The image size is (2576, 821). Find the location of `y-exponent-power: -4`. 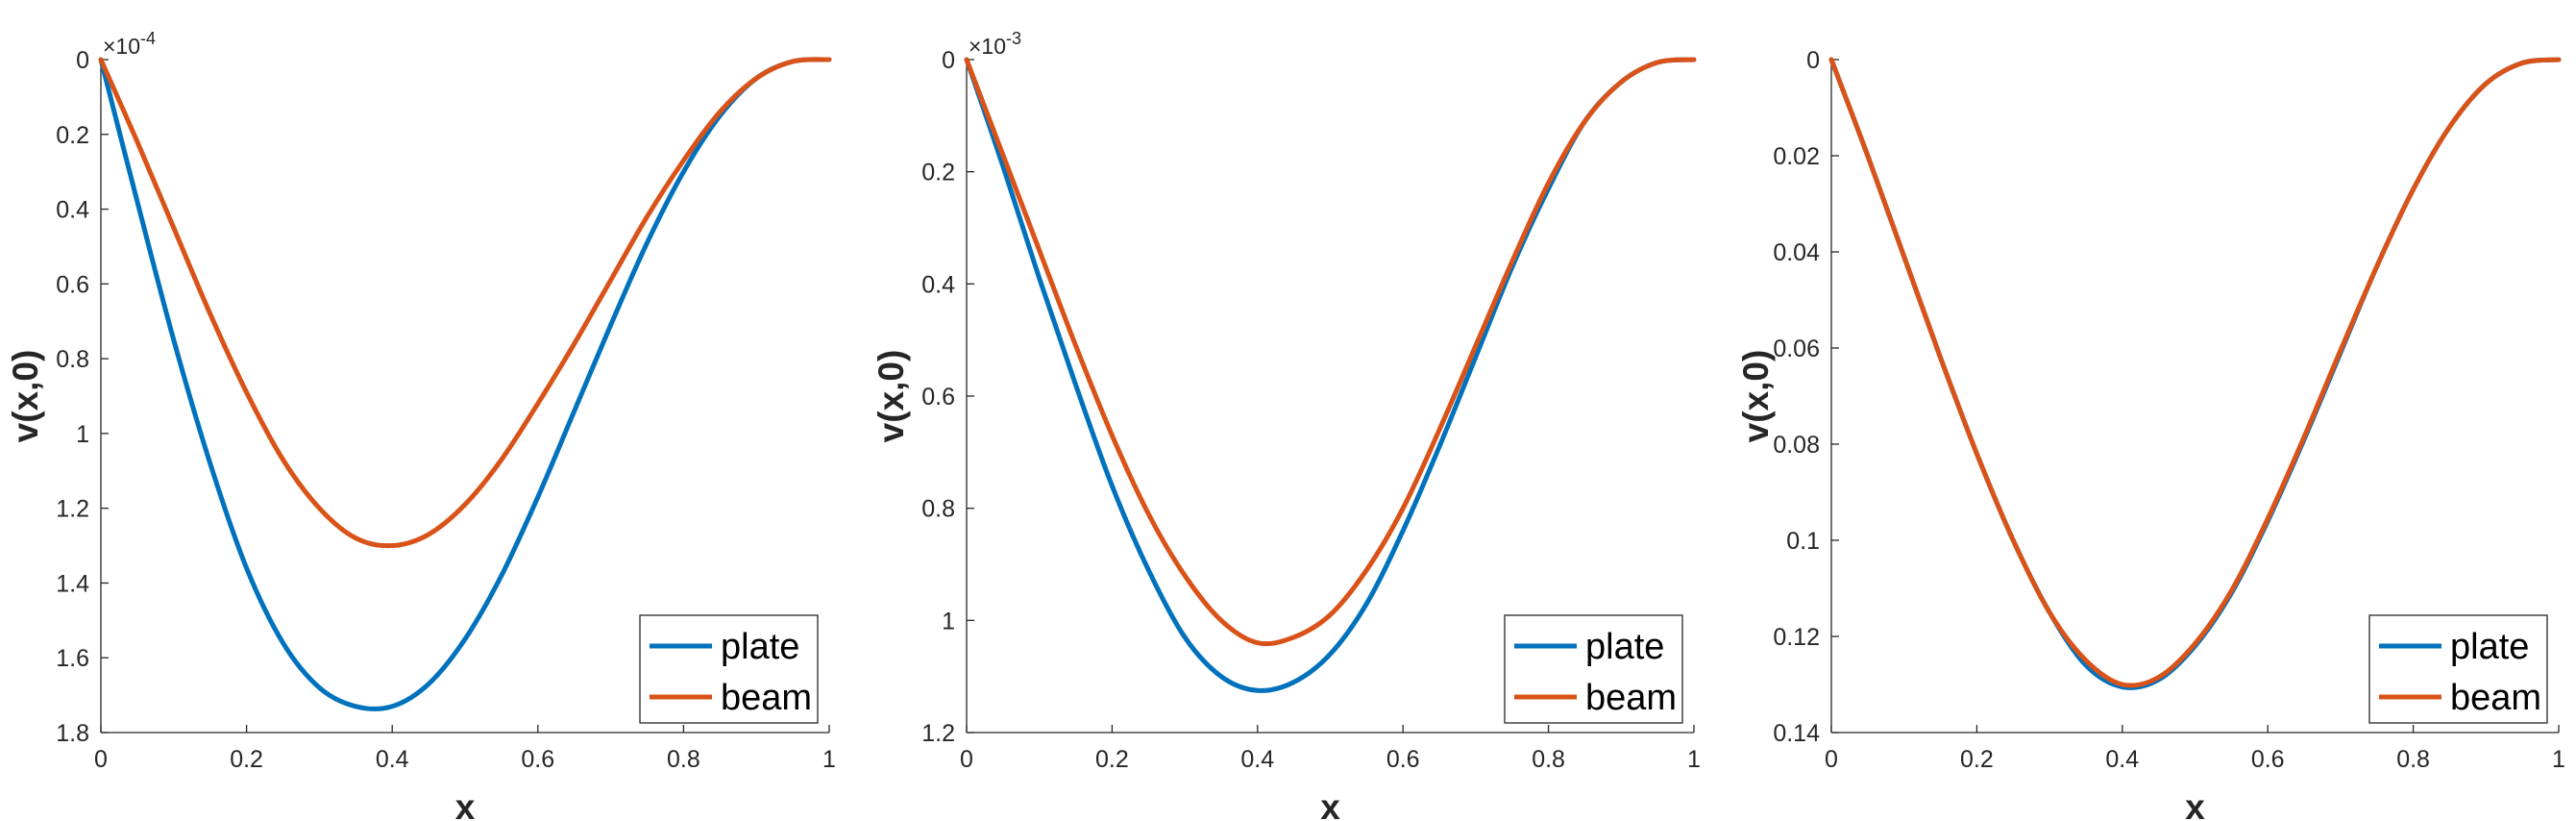

y-exponent-power: -4 is located at coordinates (148, 38).